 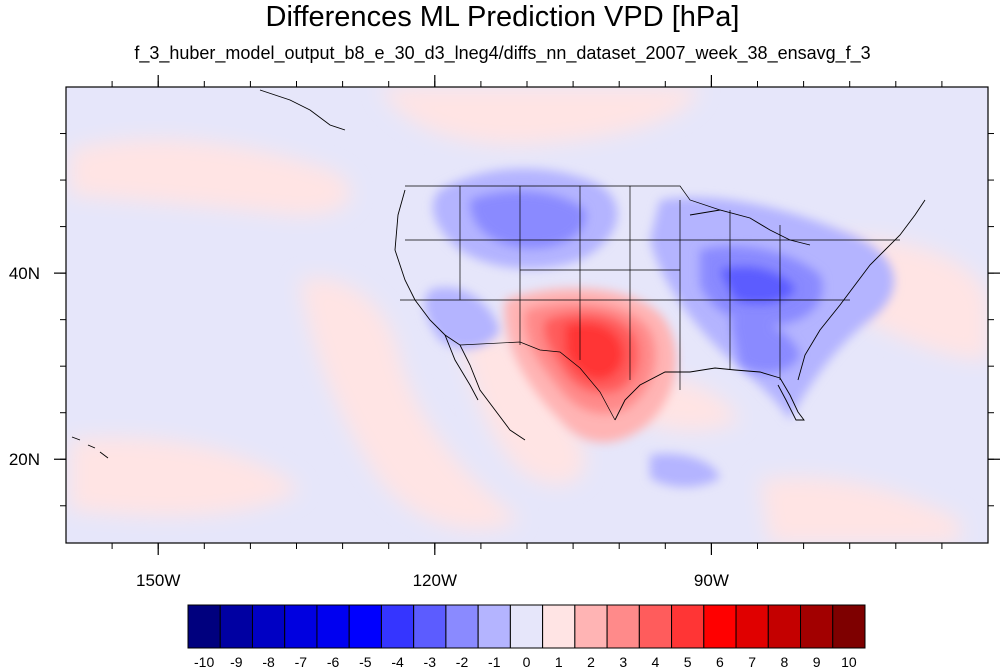 I want to click on patch-caribbean, so click(x=860, y=510).